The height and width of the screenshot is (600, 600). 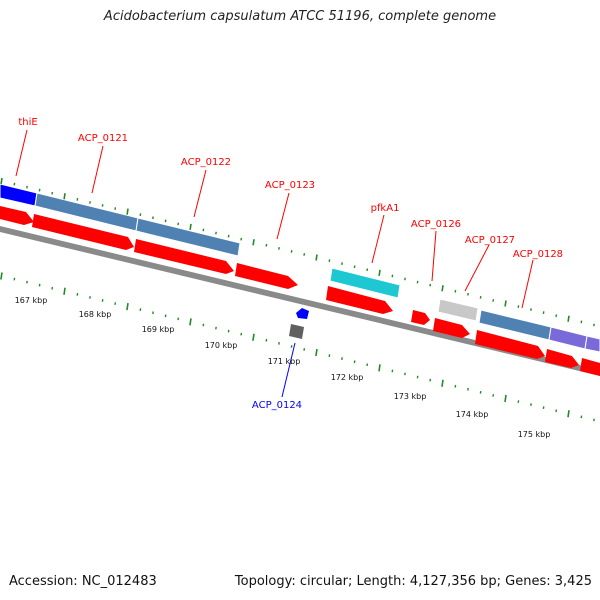 What do you see at coordinates (472, 414) in the screenshot?
I see `scale-label: 174 kbp` at bounding box center [472, 414].